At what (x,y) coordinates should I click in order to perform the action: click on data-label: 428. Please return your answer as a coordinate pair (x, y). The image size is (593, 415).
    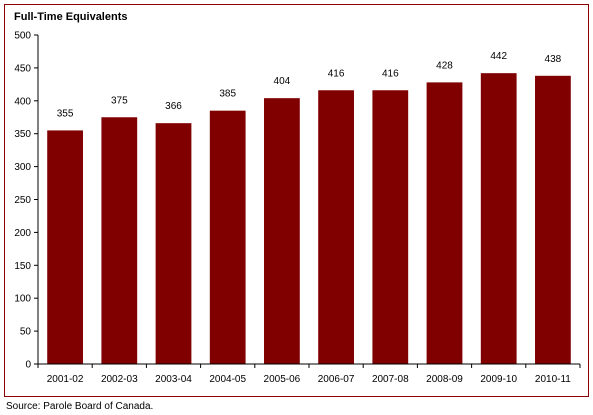
    Looking at the image, I should click on (444, 65).